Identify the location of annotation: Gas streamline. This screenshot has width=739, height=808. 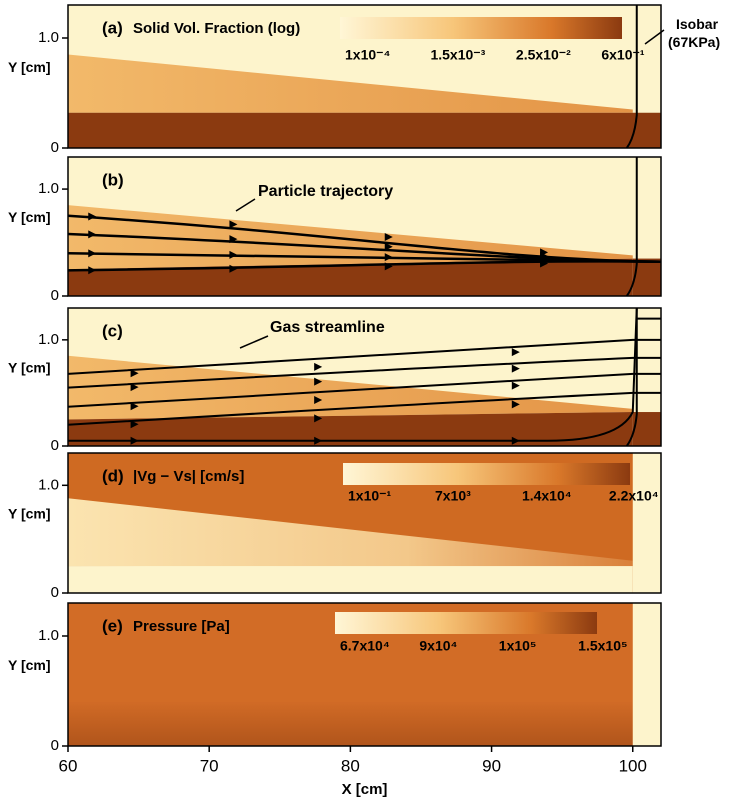
(327, 327).